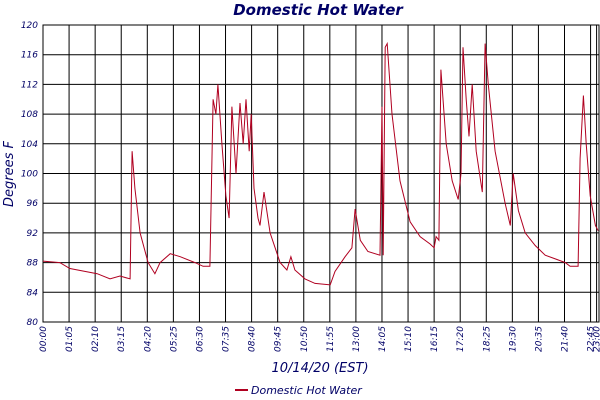  What do you see at coordinates (29, 175) in the screenshot?
I see `y-tick-label: 100` at bounding box center [29, 175].